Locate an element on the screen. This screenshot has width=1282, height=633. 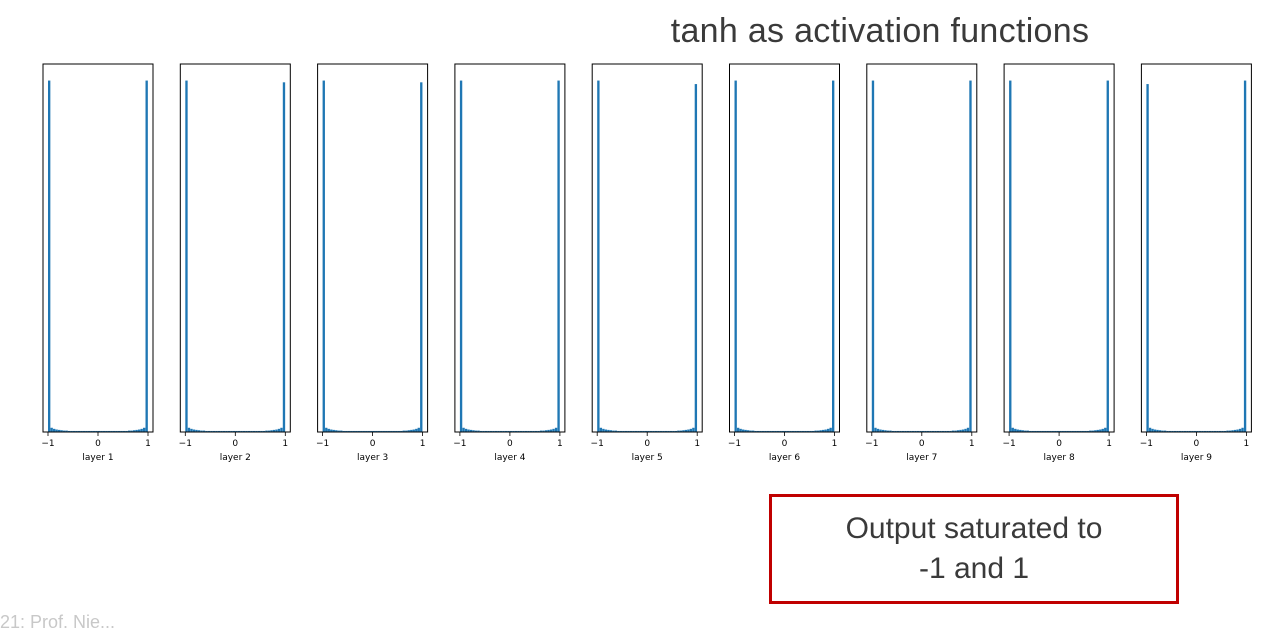
x-tick-label: 1 is located at coordinates (560, 444).